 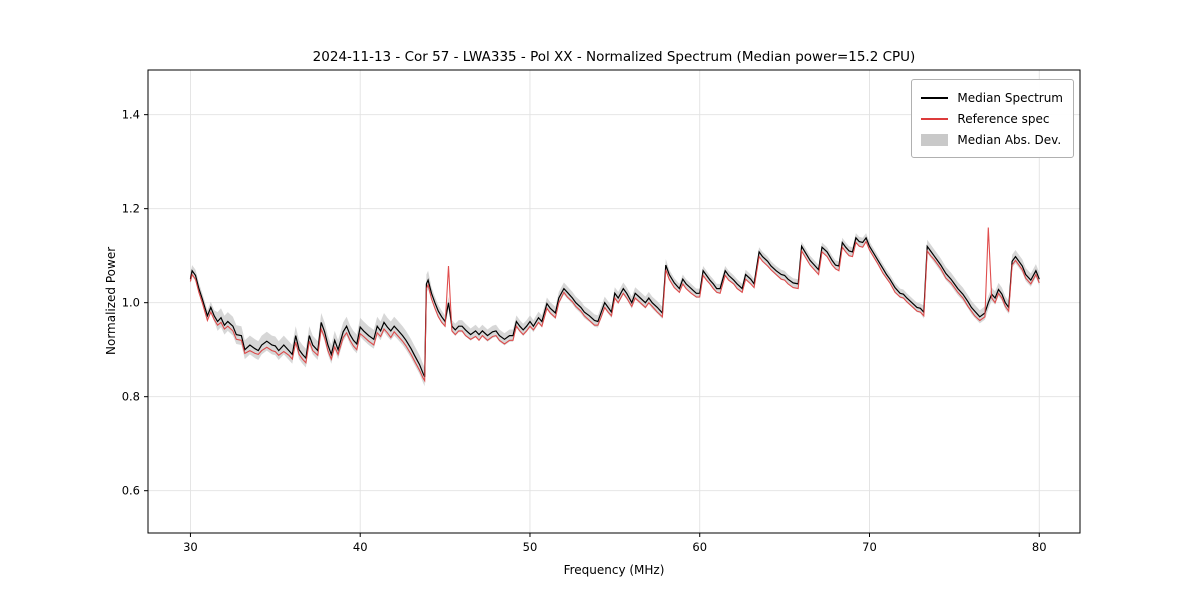 I want to click on x-tick-label: 30, so click(x=190, y=547).